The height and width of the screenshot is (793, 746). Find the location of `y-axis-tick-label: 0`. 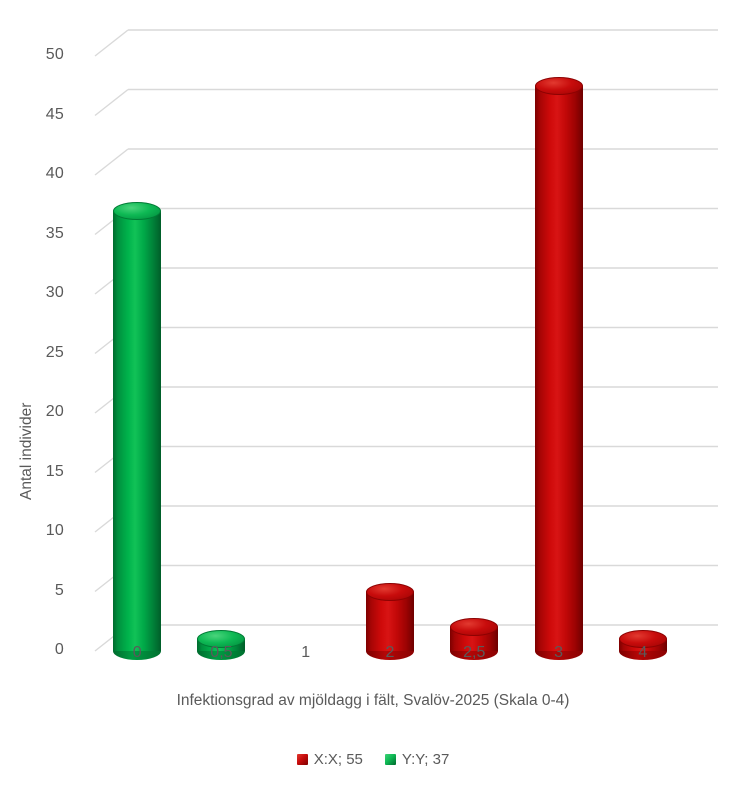

y-axis-tick-label: 0 is located at coordinates (59, 649).